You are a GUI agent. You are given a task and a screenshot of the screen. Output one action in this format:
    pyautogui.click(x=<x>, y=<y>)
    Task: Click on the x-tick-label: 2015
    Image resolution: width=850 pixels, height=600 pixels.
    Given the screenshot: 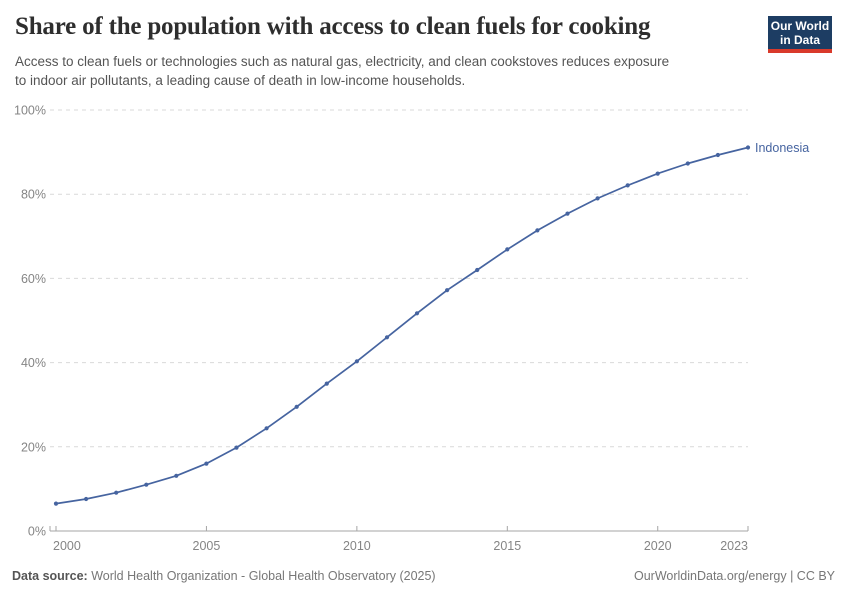 What is the action you would take?
    pyautogui.click(x=507, y=546)
    